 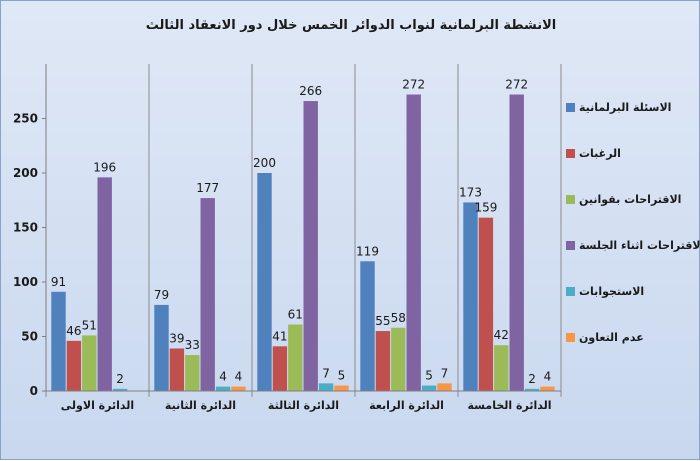 What do you see at coordinates (510, 405) in the screenshot?
I see `category-label: الدائرة الخامسة` at bounding box center [510, 405].